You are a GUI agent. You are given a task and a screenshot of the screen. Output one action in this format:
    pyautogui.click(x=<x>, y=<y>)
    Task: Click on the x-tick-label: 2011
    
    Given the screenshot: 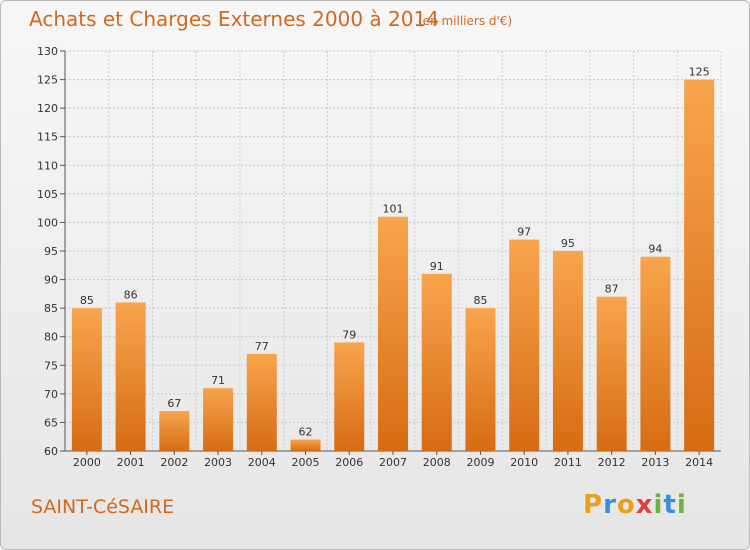 What is the action you would take?
    pyautogui.click(x=568, y=462)
    